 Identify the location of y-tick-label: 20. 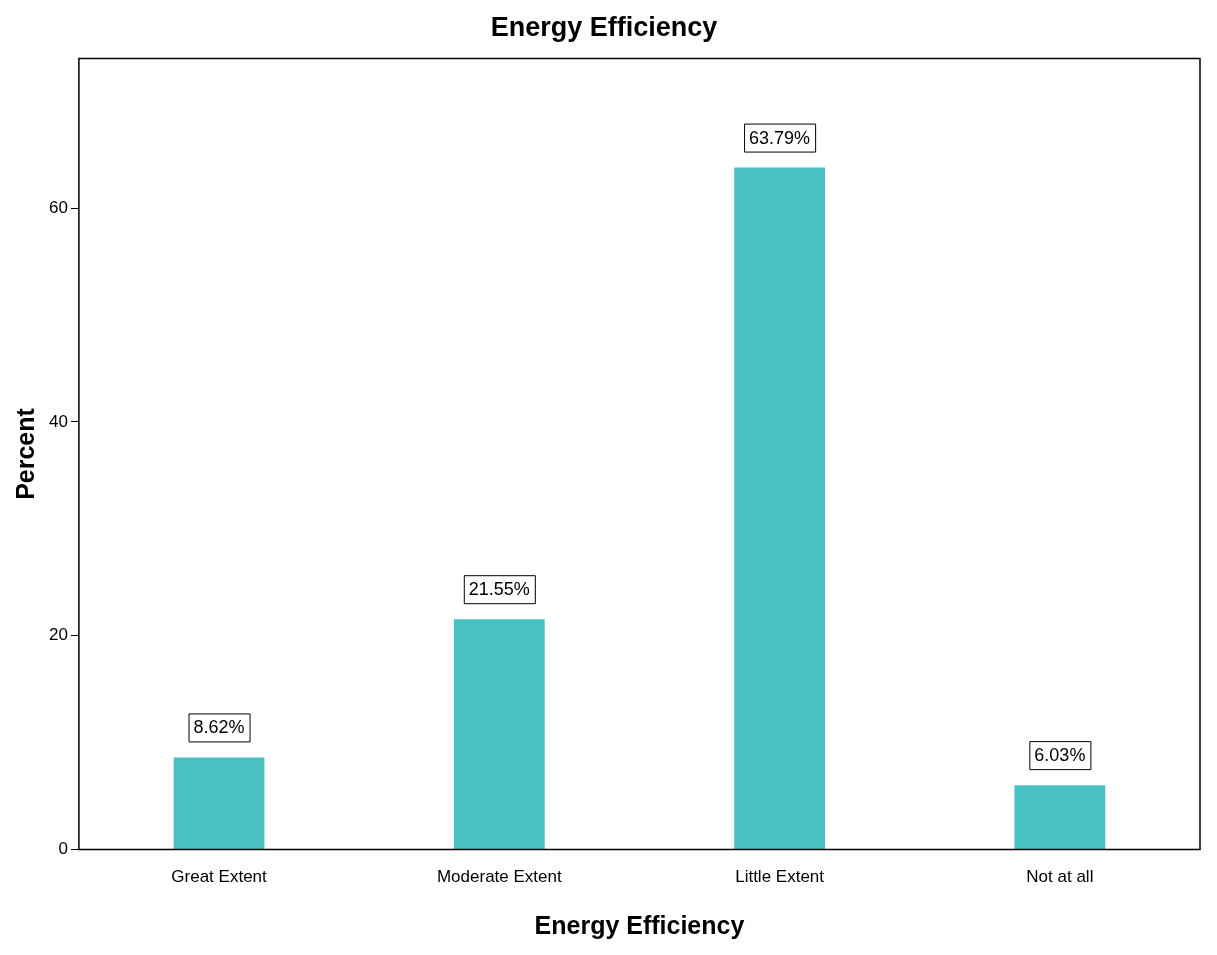
(58, 635).